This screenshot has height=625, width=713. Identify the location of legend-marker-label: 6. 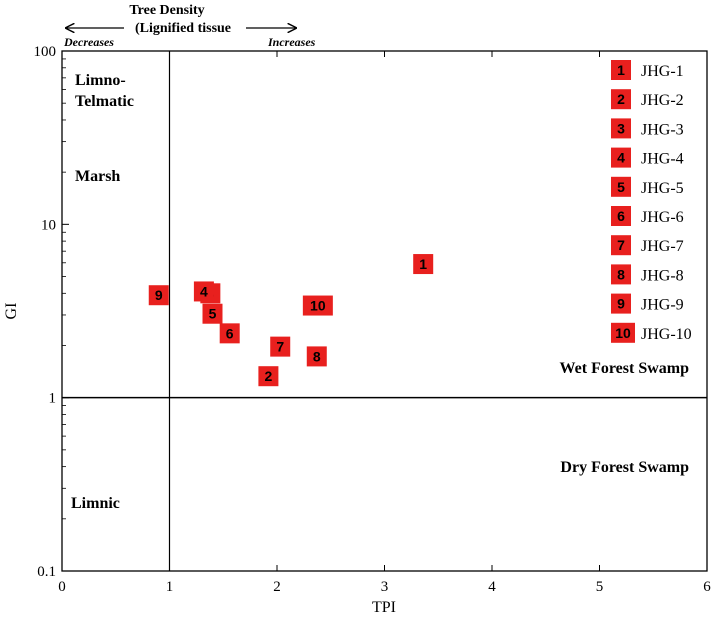
(621, 216).